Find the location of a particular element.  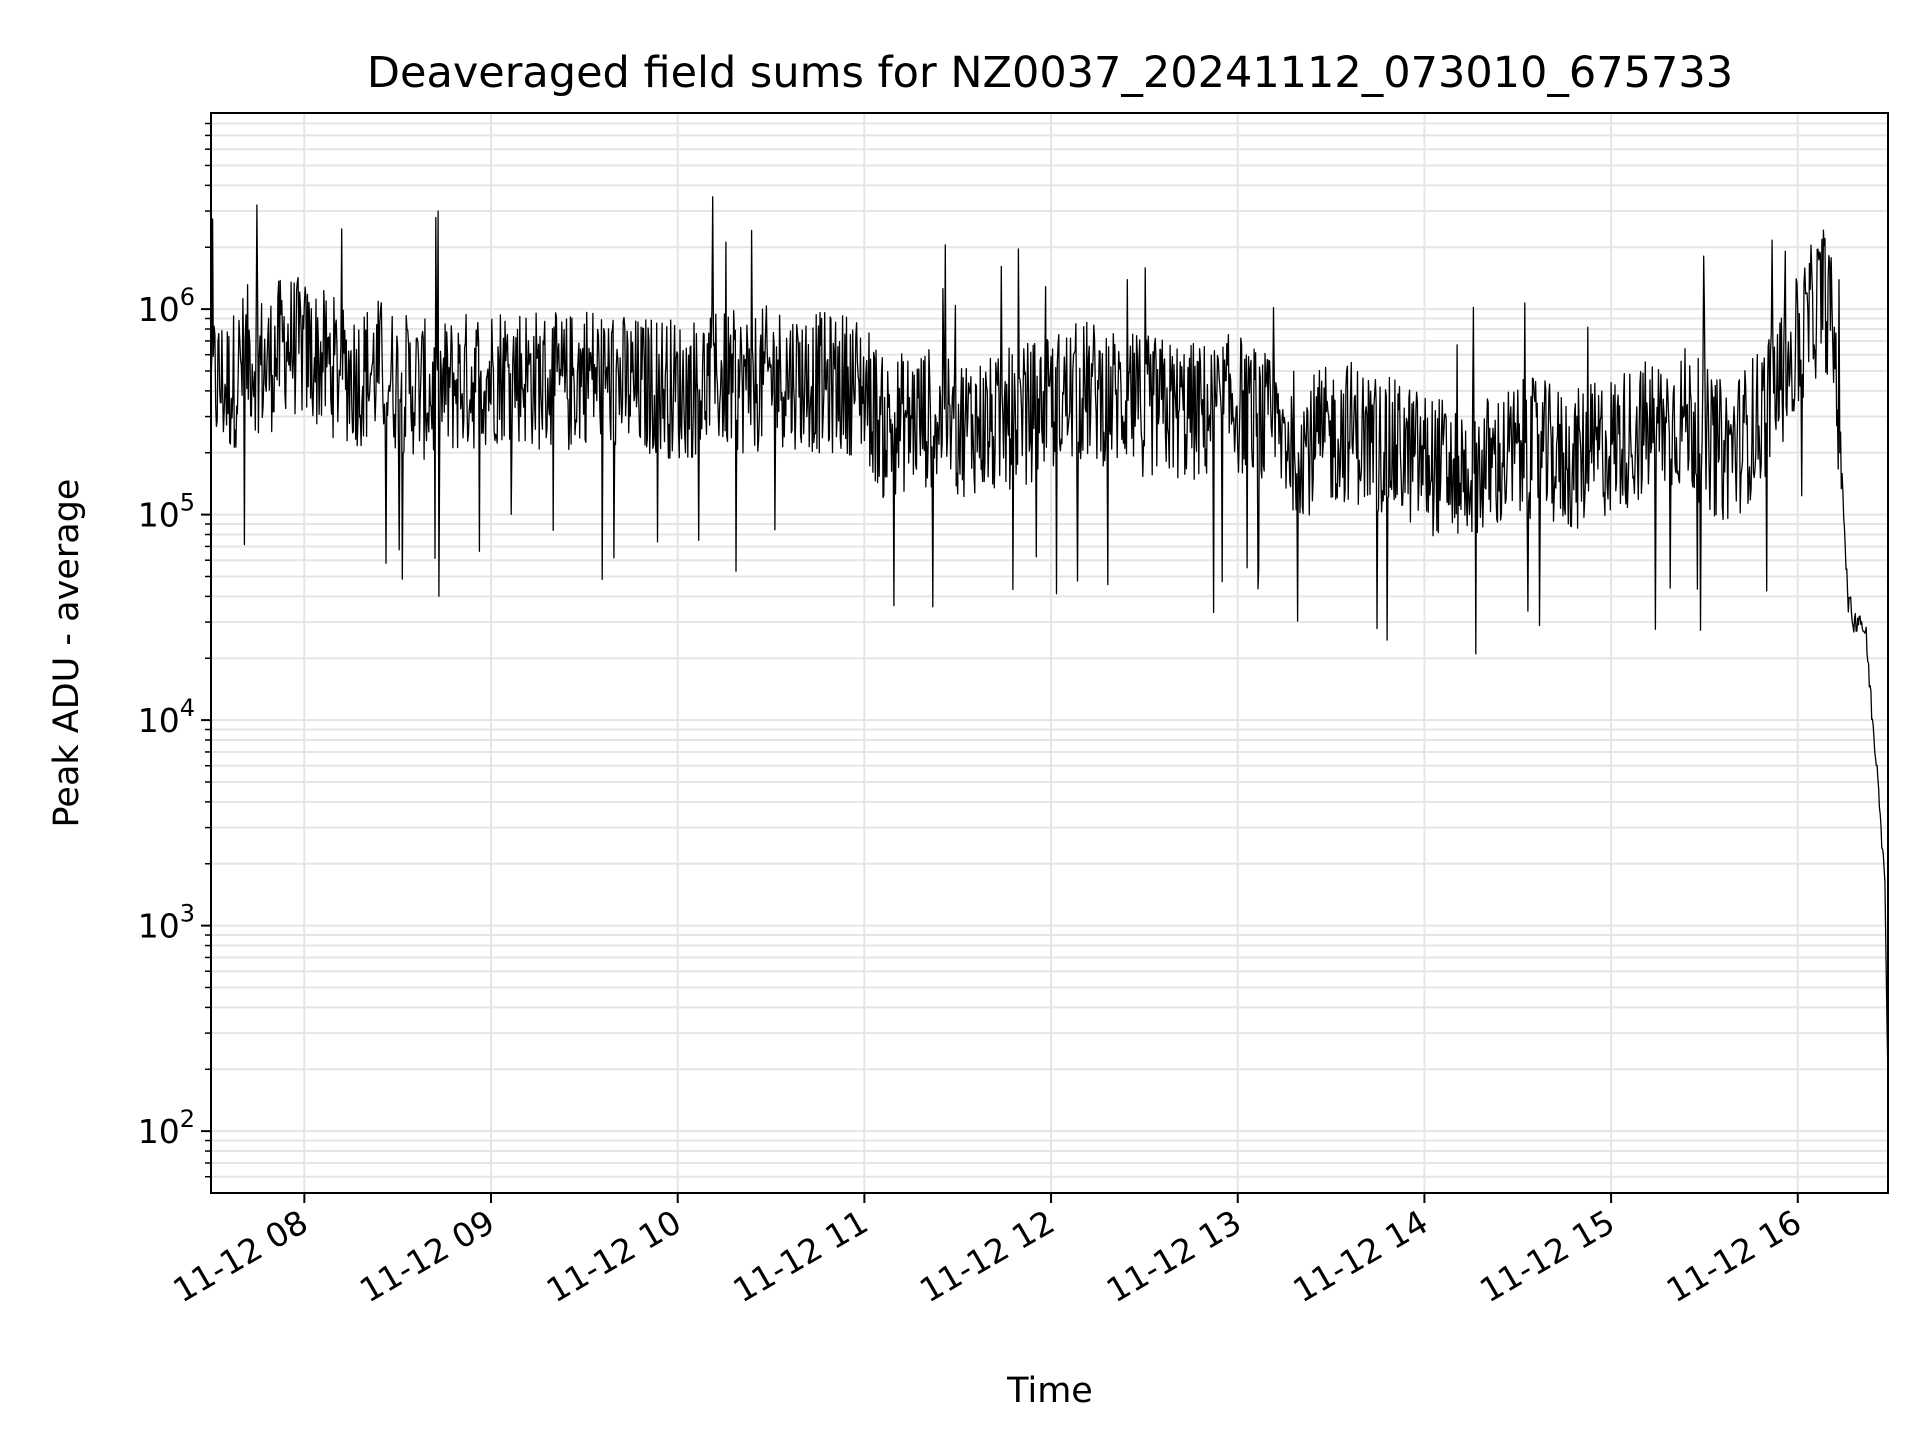

y-tick-label: 10⁵ is located at coordinates (166, 512).